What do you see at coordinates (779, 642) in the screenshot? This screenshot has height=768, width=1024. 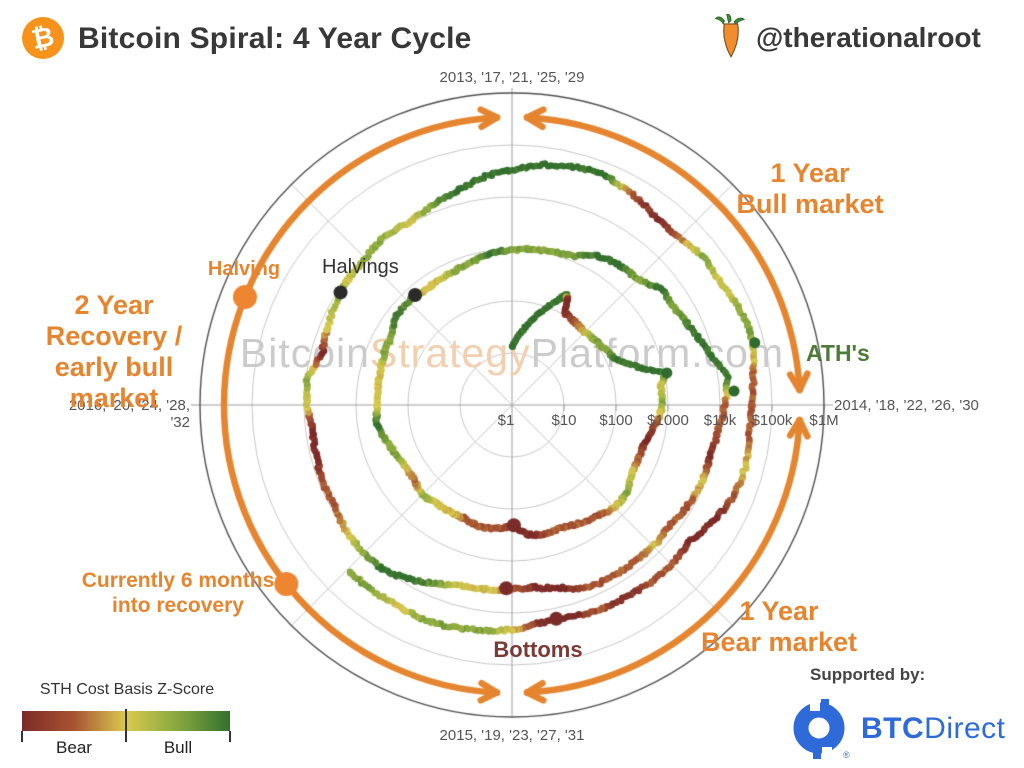 I see `annotation-bear-line2: Bear market` at bounding box center [779, 642].